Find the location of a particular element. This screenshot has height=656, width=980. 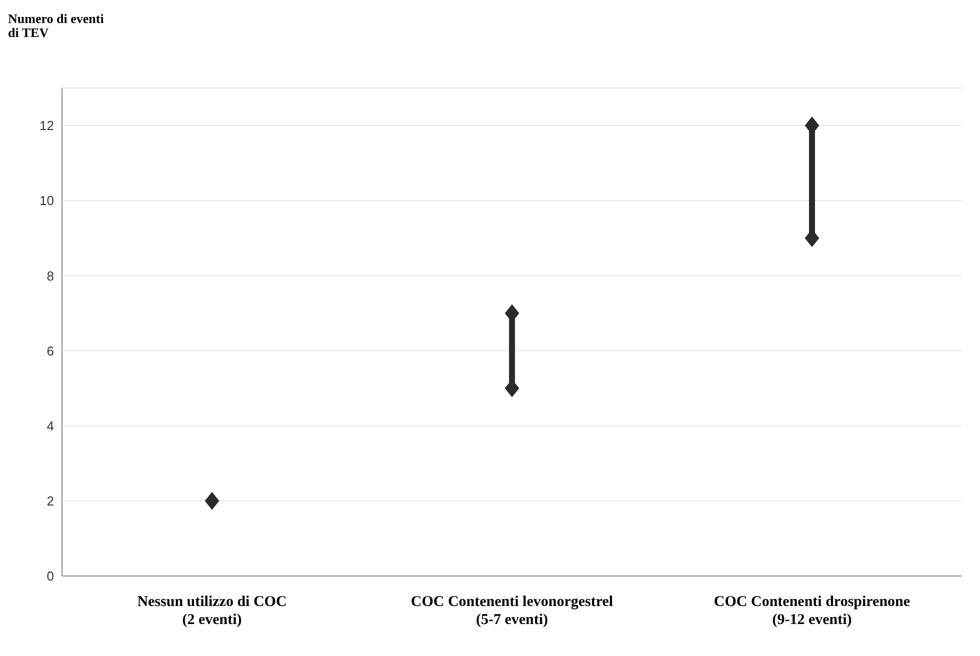

x-tick-label: COC Contenenti levonorgestrel (5-7 eventi) is located at coordinates (512, 611).